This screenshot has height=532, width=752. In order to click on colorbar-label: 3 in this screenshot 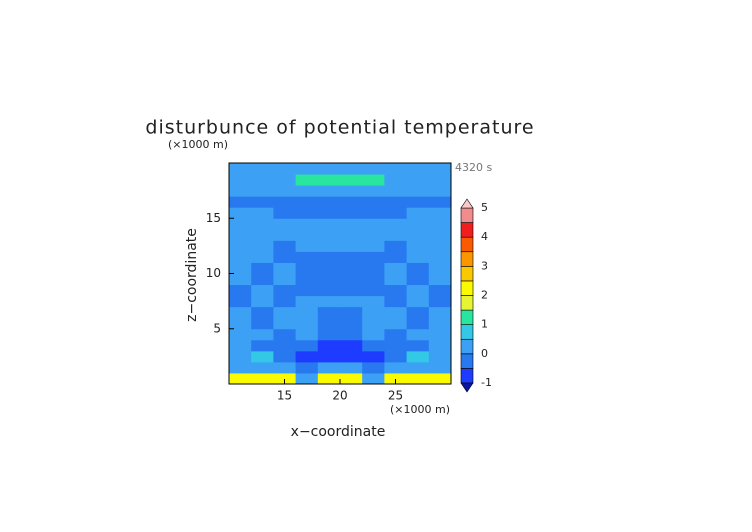, I will do `click(484, 265)`.